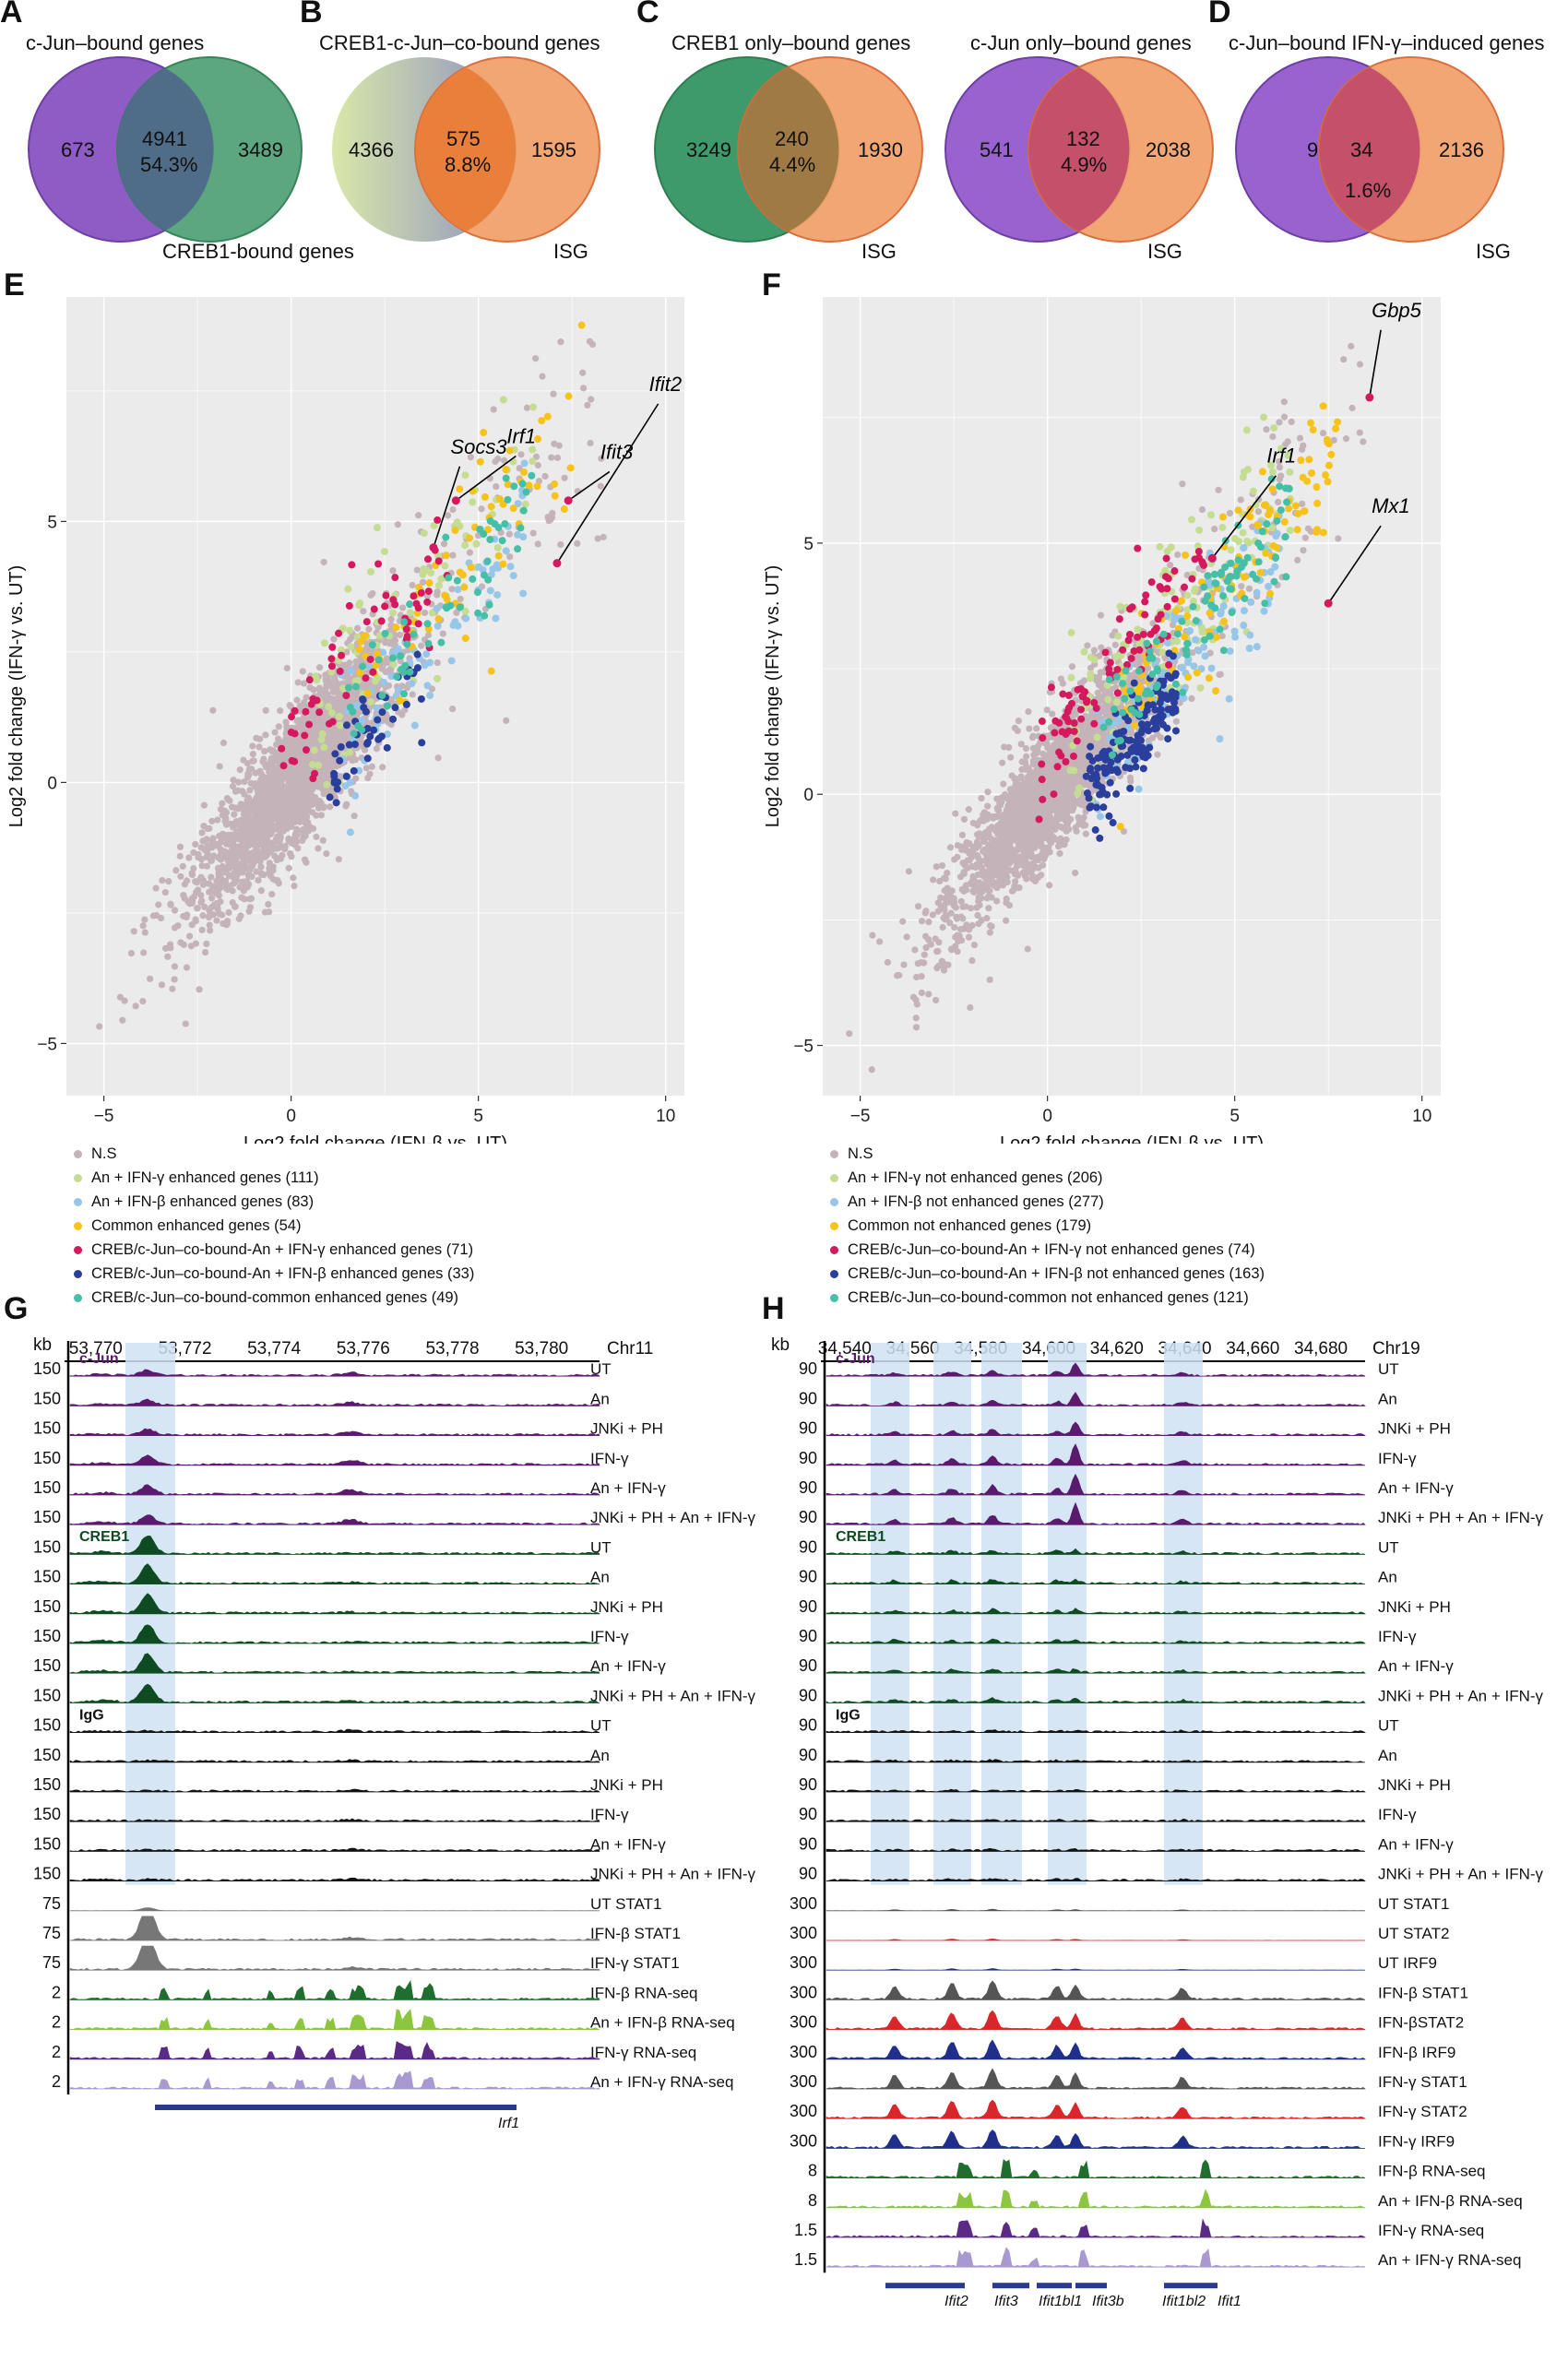 Image resolution: width=1568 pixels, height=2361 pixels. Describe the element at coordinates (164, 138) in the screenshot. I see `venn-a-overlap-count: 4941` at that location.